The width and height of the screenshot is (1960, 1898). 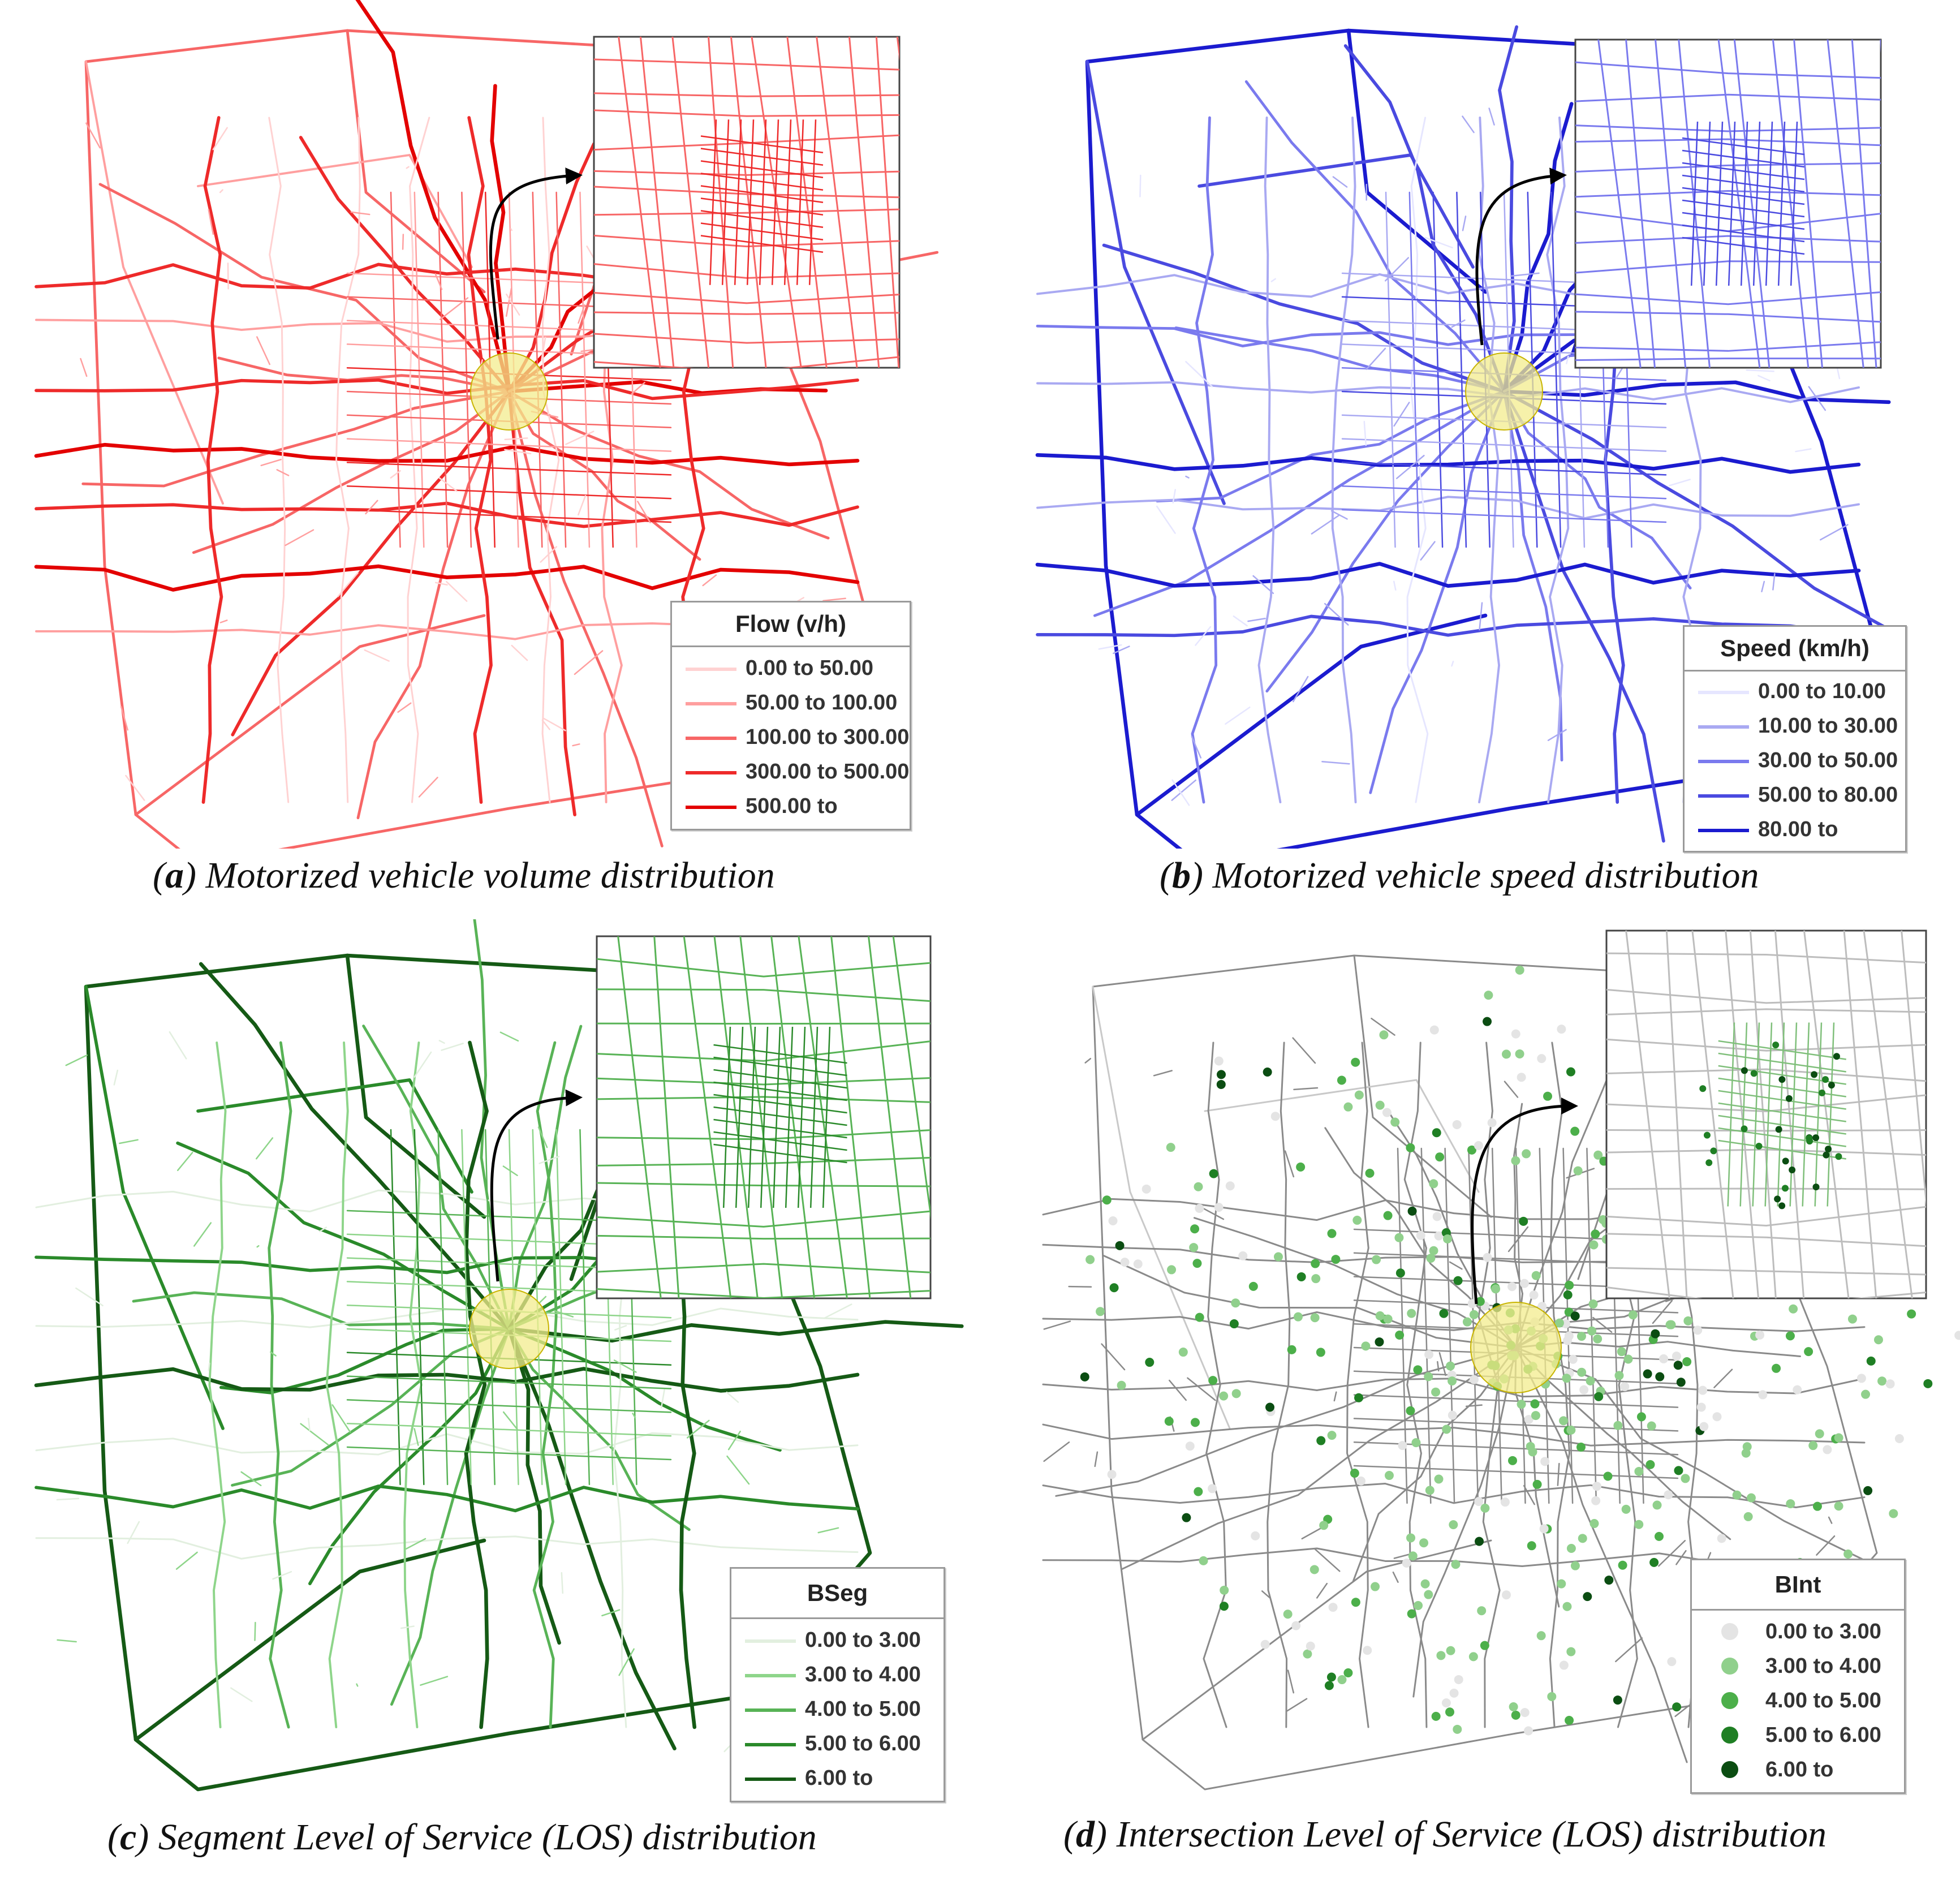 I want to click on legend-dot-swatch, so click(x=1729, y=1769).